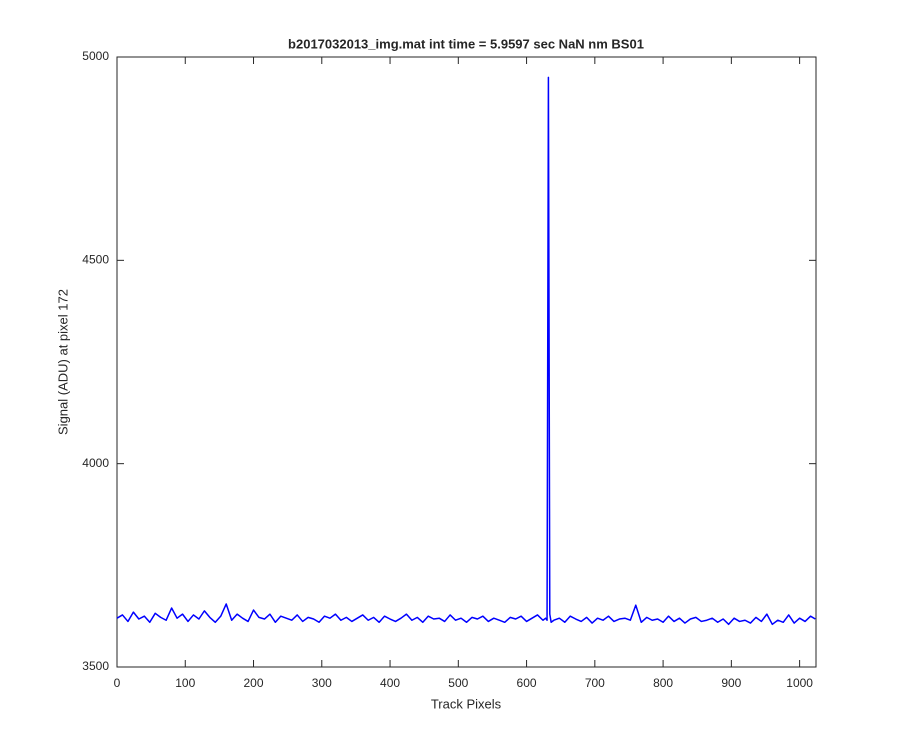 The image size is (900, 750). What do you see at coordinates (185, 683) in the screenshot?
I see `x-tick-label: 100` at bounding box center [185, 683].